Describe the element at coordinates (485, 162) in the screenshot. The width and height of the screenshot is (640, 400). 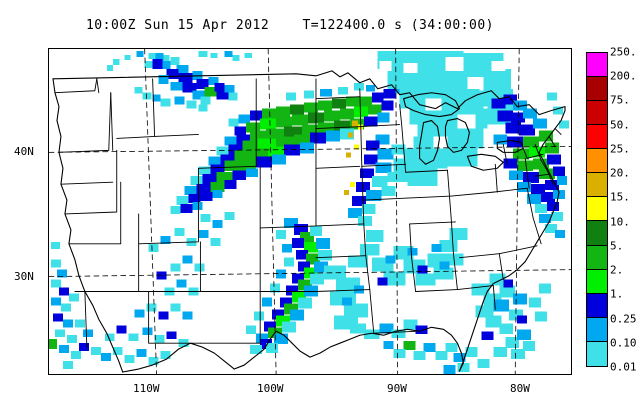
I see `lake-erie` at that location.